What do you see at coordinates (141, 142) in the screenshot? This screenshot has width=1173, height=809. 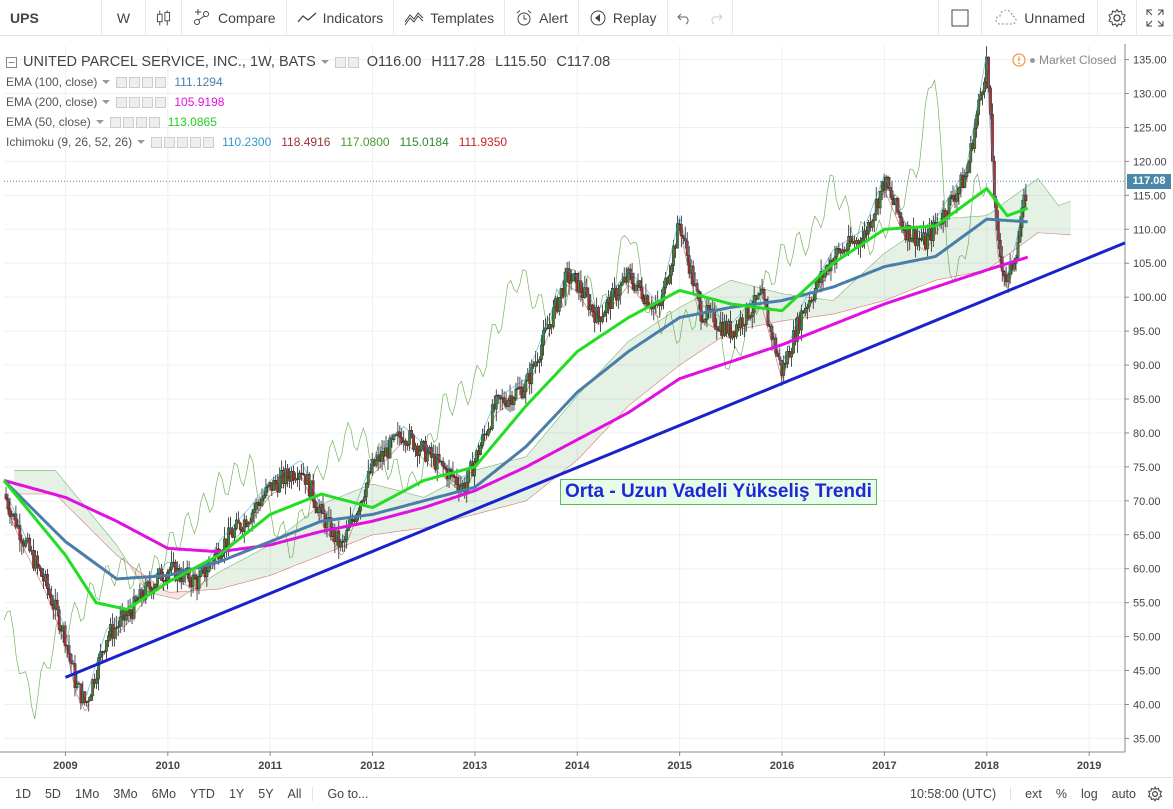 I see `ichimoku-menu-caret` at bounding box center [141, 142].